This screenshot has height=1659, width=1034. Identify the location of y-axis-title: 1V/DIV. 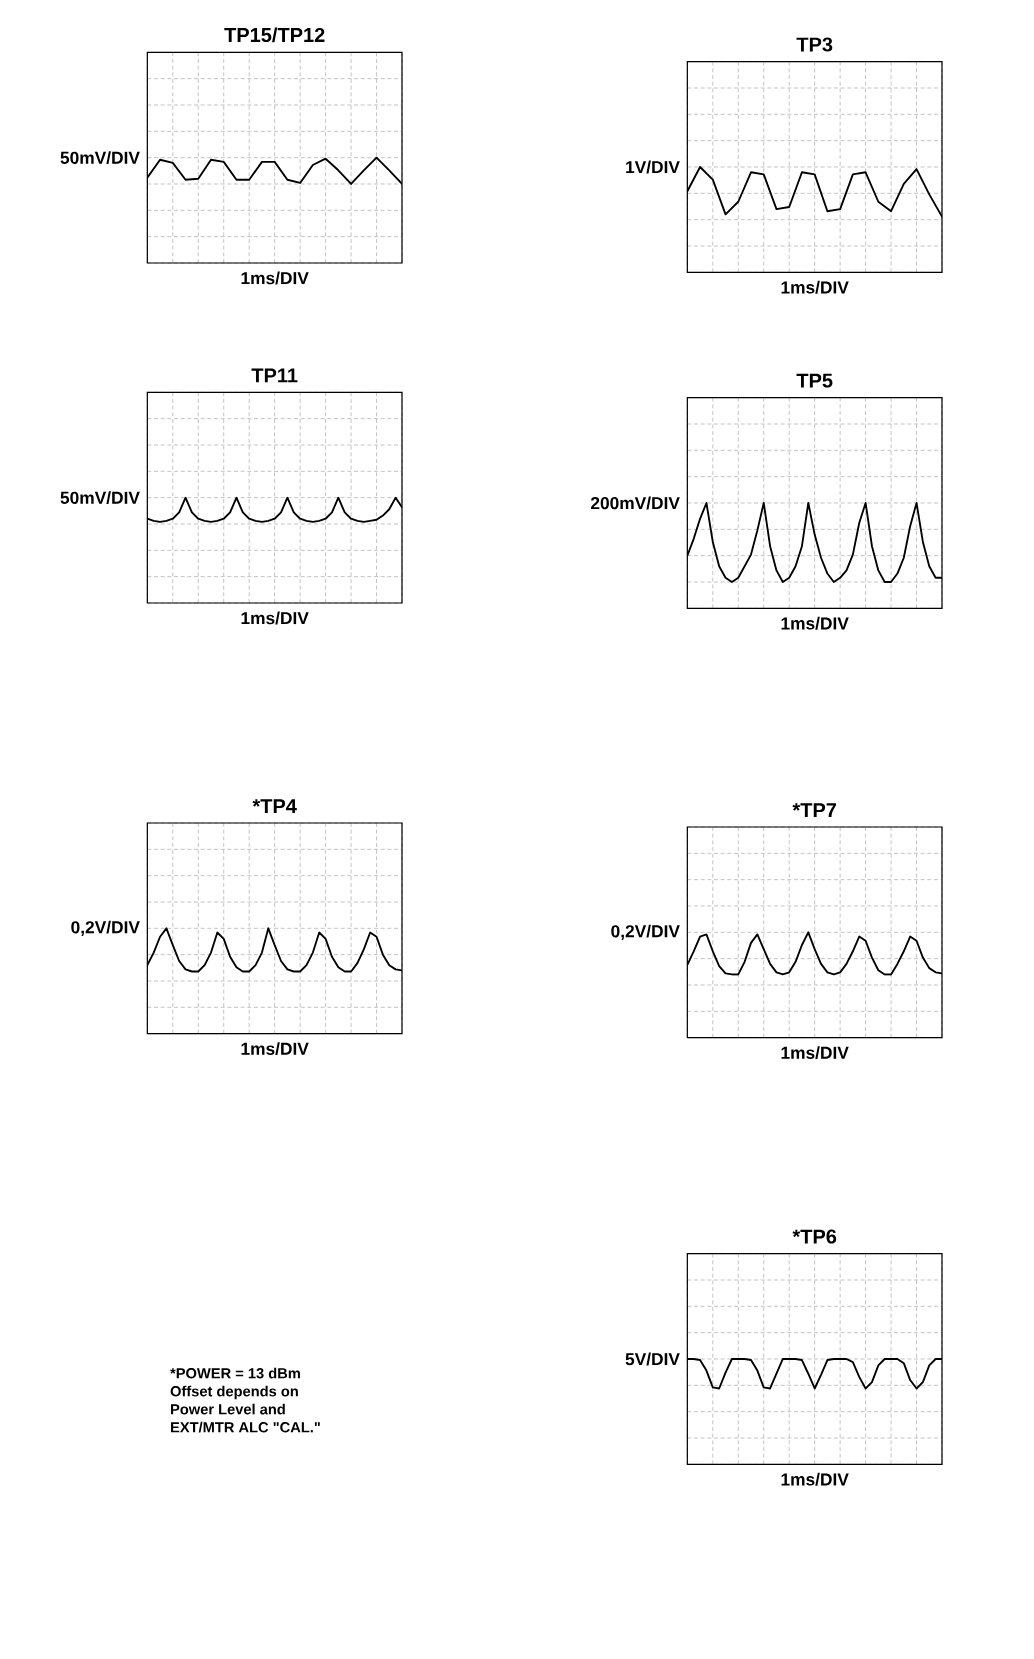
(653, 167).